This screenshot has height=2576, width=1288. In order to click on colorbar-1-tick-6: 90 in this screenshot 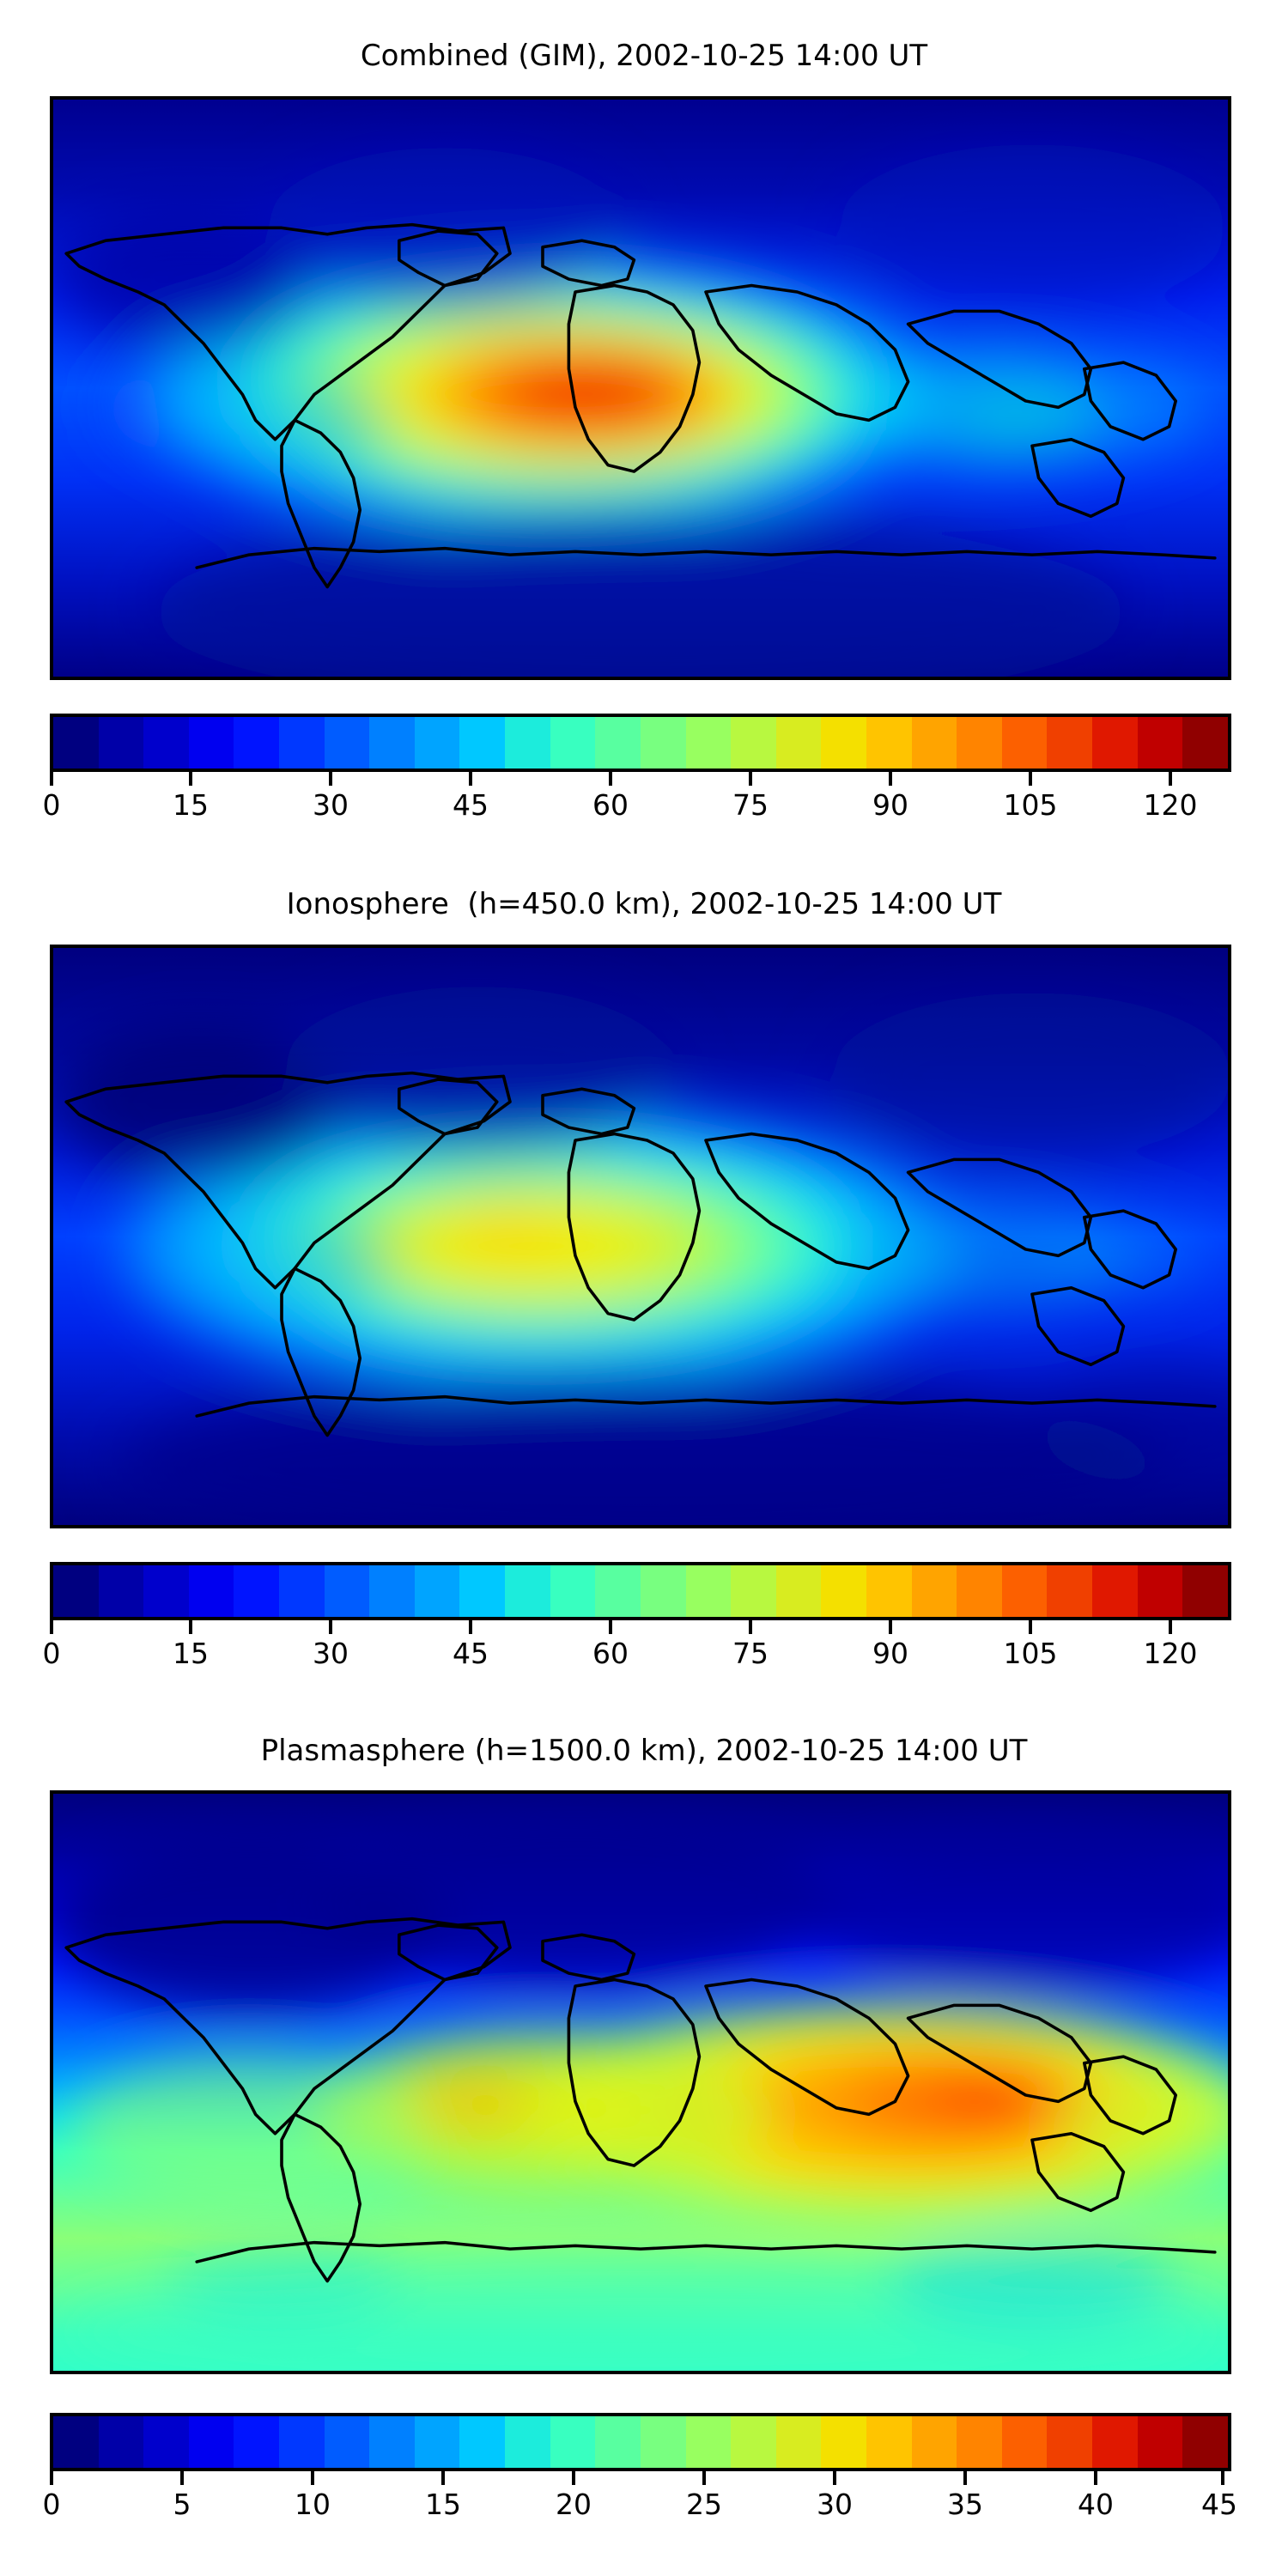, I will do `click(890, 805)`.